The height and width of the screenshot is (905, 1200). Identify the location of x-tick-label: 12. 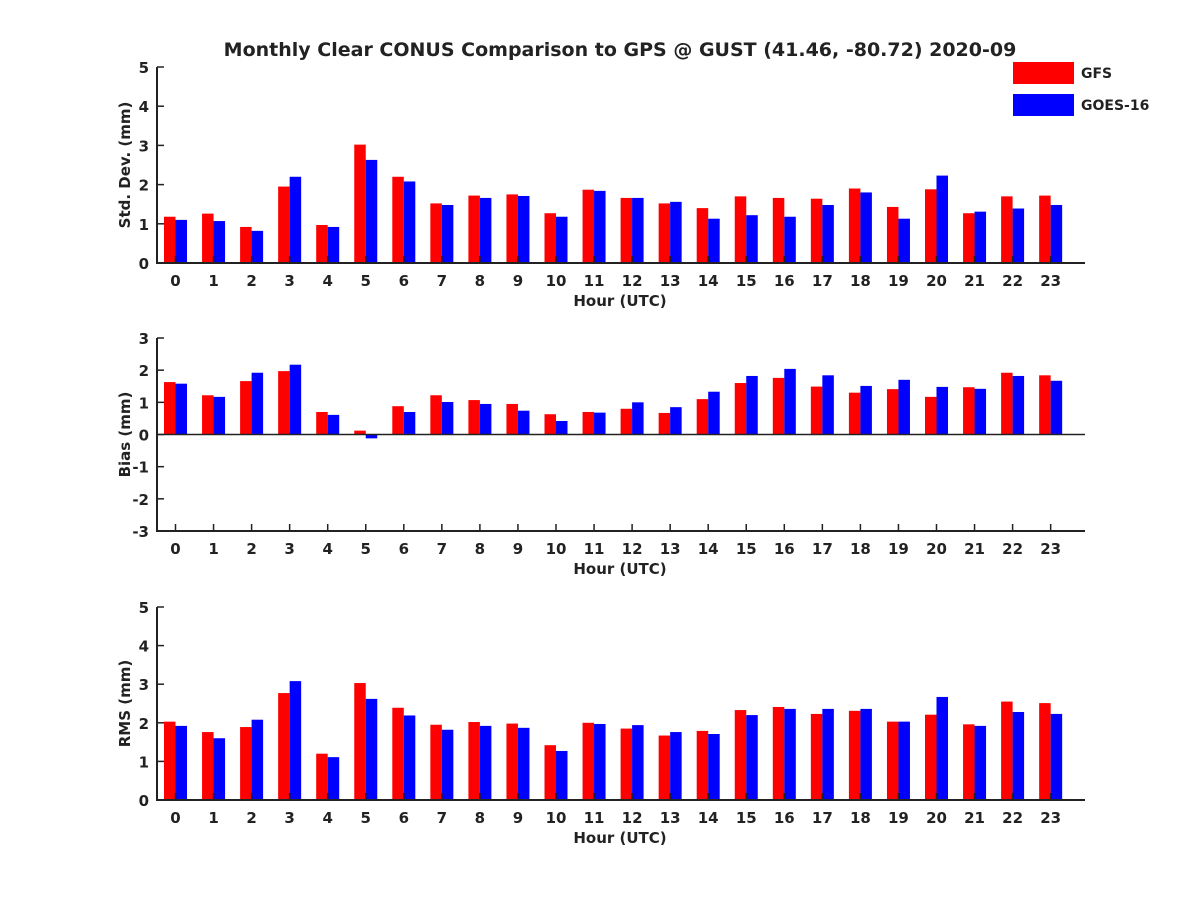
(632, 549).